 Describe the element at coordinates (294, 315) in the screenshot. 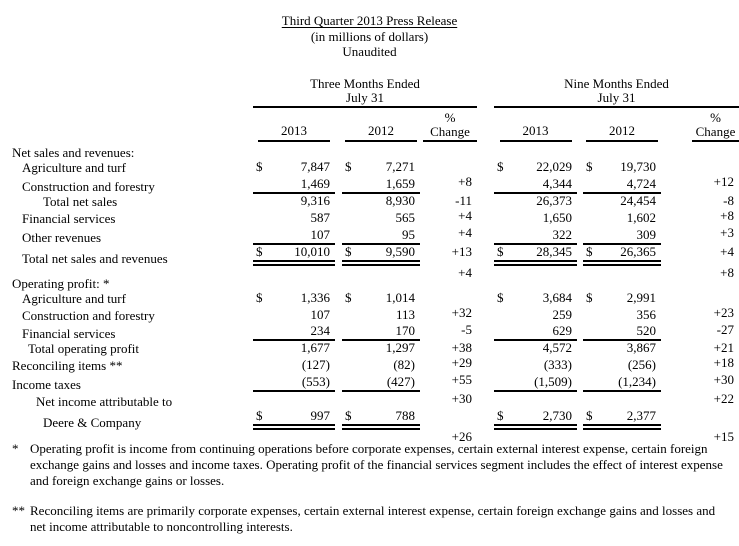

I see `amount-cell: 107` at that location.